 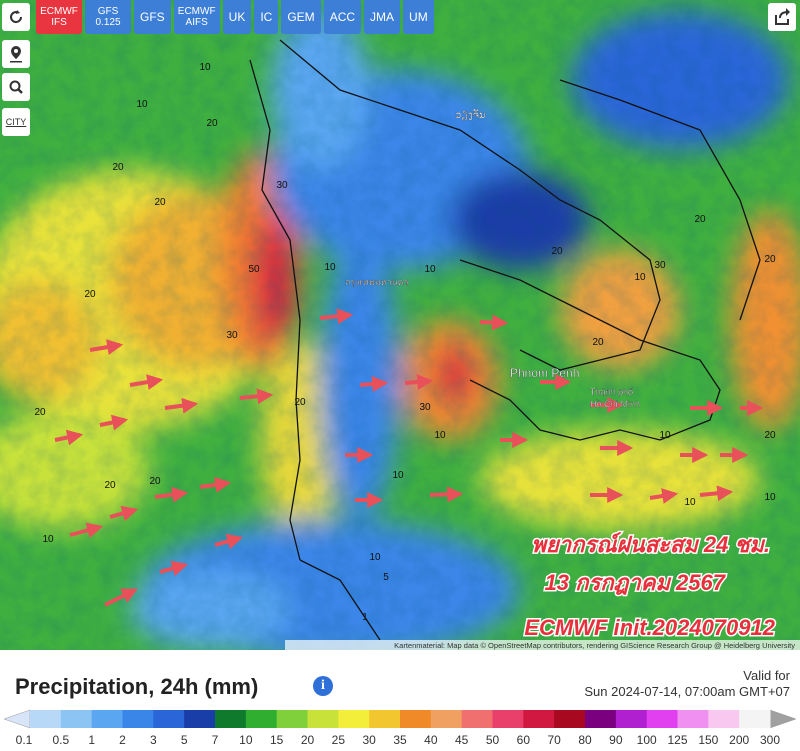 I want to click on location-icon, so click(x=16, y=54).